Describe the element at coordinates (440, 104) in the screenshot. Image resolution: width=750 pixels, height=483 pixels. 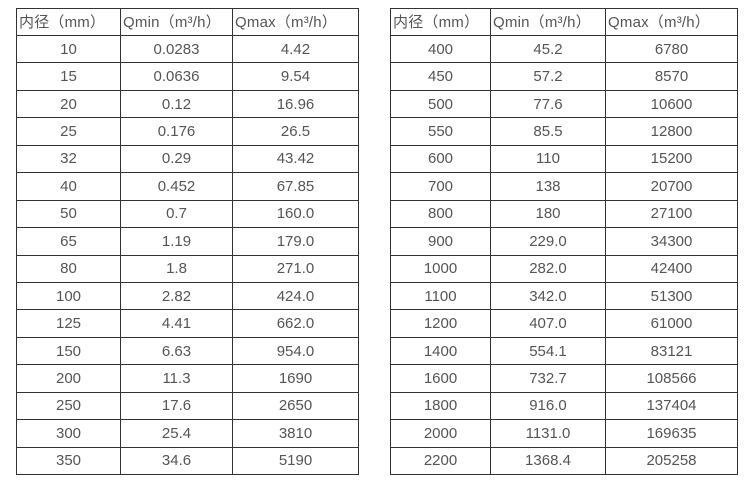
I see `cell-diameter: 500` at that location.